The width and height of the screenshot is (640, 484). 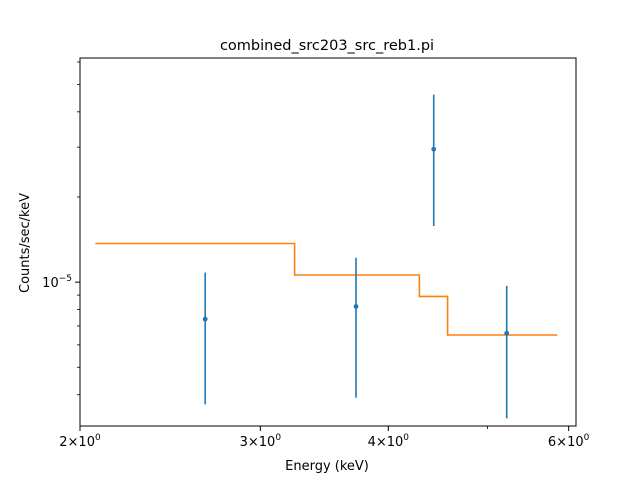 What do you see at coordinates (569, 441) in the screenshot?
I see `x-tick-label: 6×100` at bounding box center [569, 441].